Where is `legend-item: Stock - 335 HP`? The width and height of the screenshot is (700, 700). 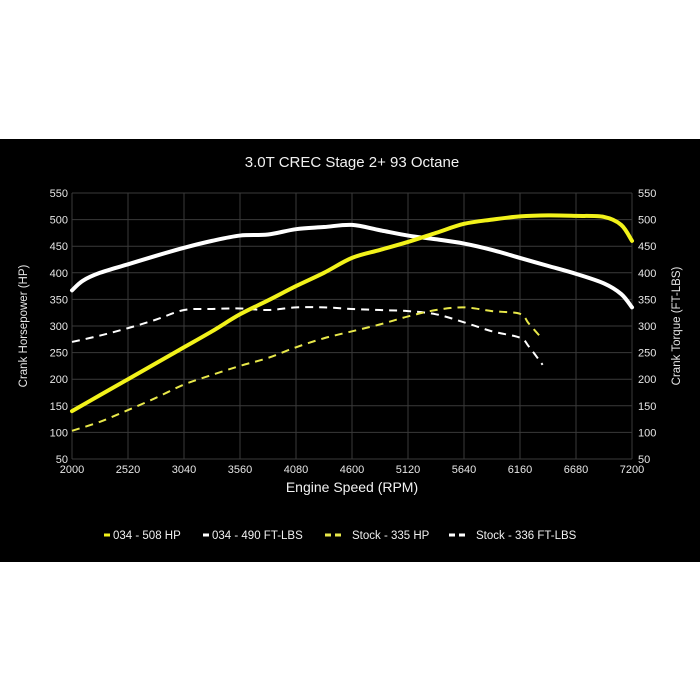
legend-item: Stock - 335 HP is located at coordinates (377, 536).